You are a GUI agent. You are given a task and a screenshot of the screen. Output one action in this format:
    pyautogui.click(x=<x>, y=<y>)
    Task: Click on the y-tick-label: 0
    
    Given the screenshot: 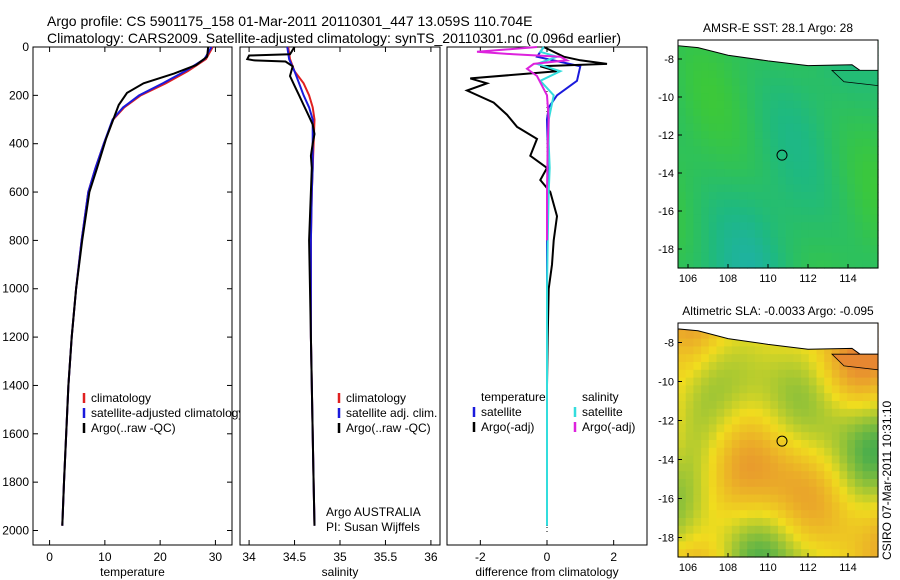 What is the action you would take?
    pyautogui.click(x=25, y=47)
    